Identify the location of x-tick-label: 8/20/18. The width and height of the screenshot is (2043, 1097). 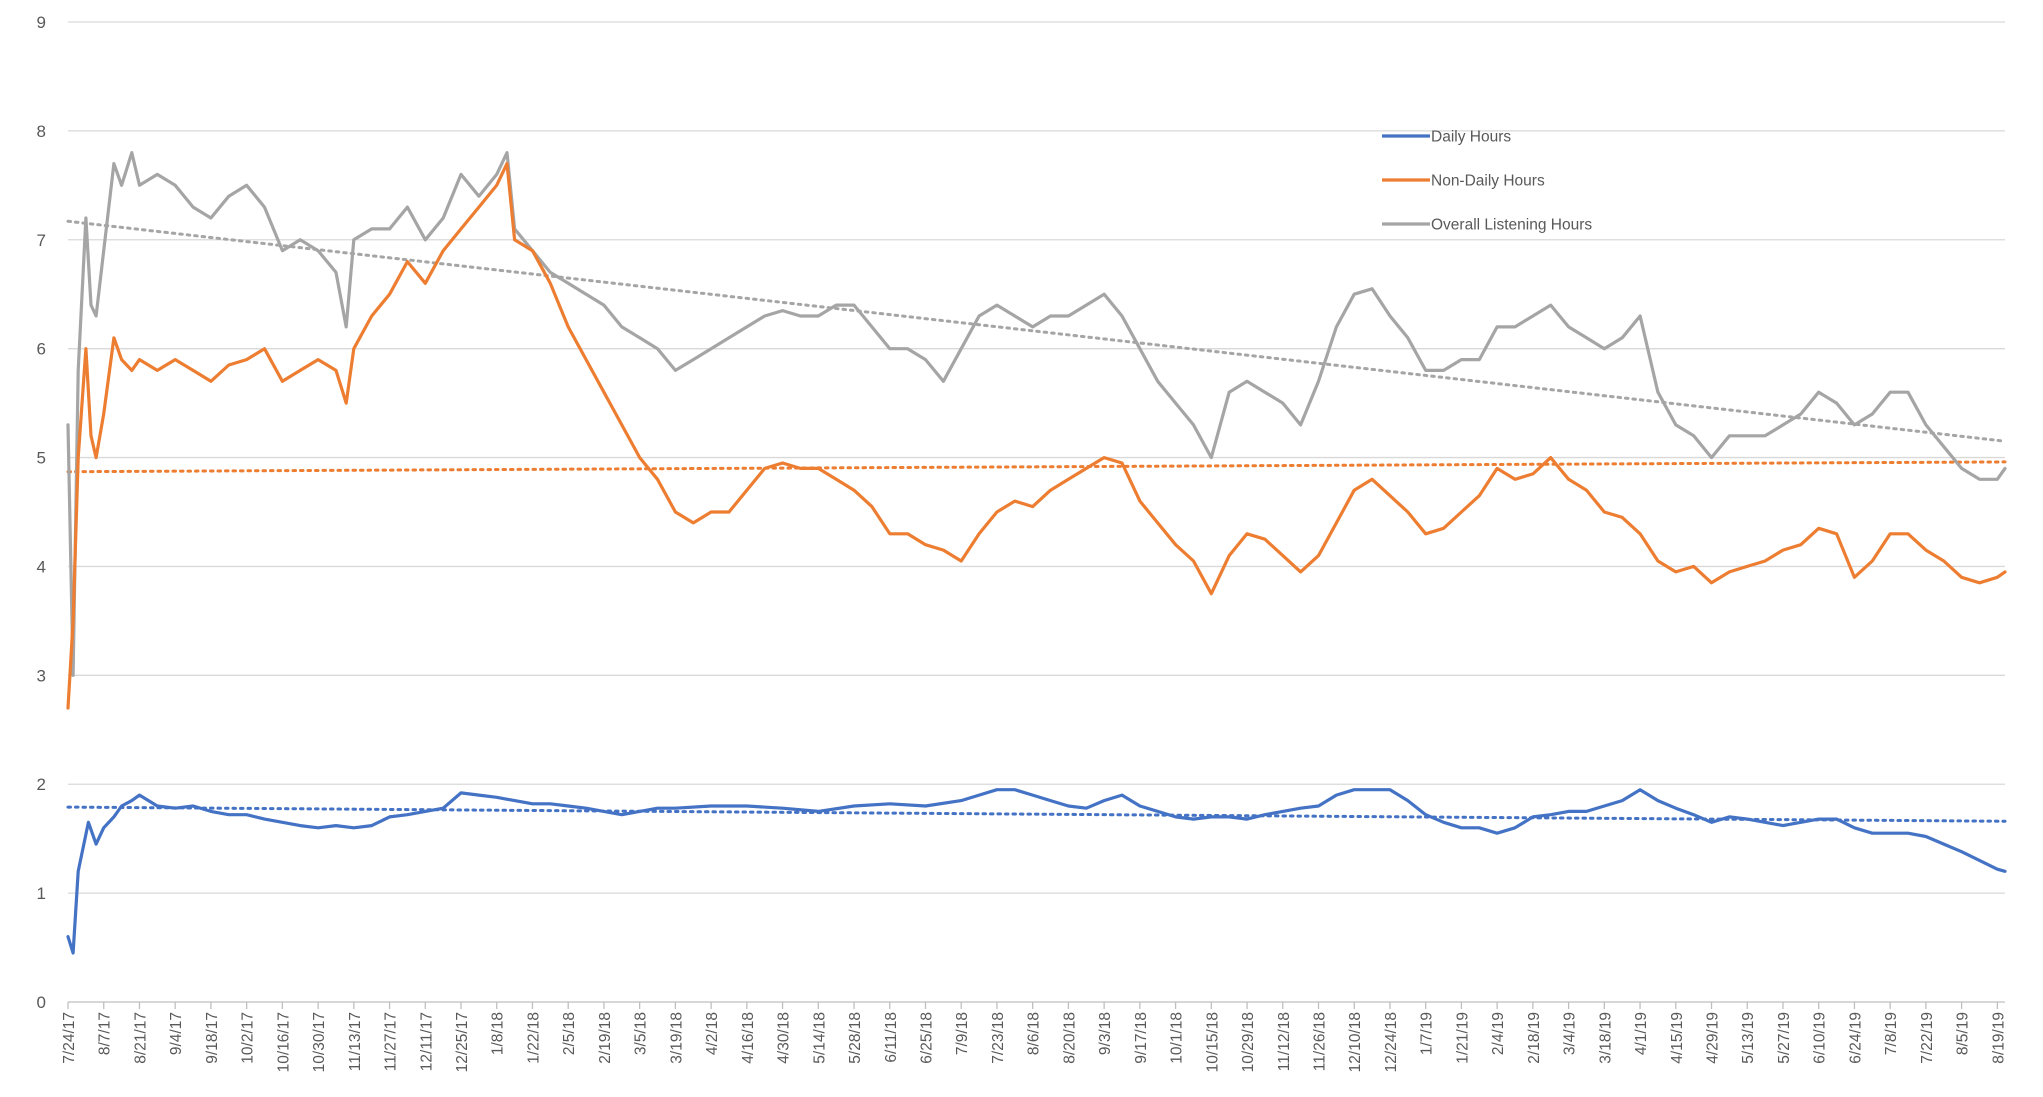
(1069, 1038).